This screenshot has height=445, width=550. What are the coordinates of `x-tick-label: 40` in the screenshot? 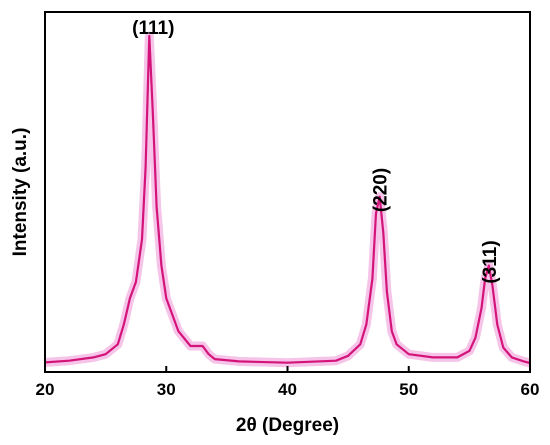 It's located at (287, 389).